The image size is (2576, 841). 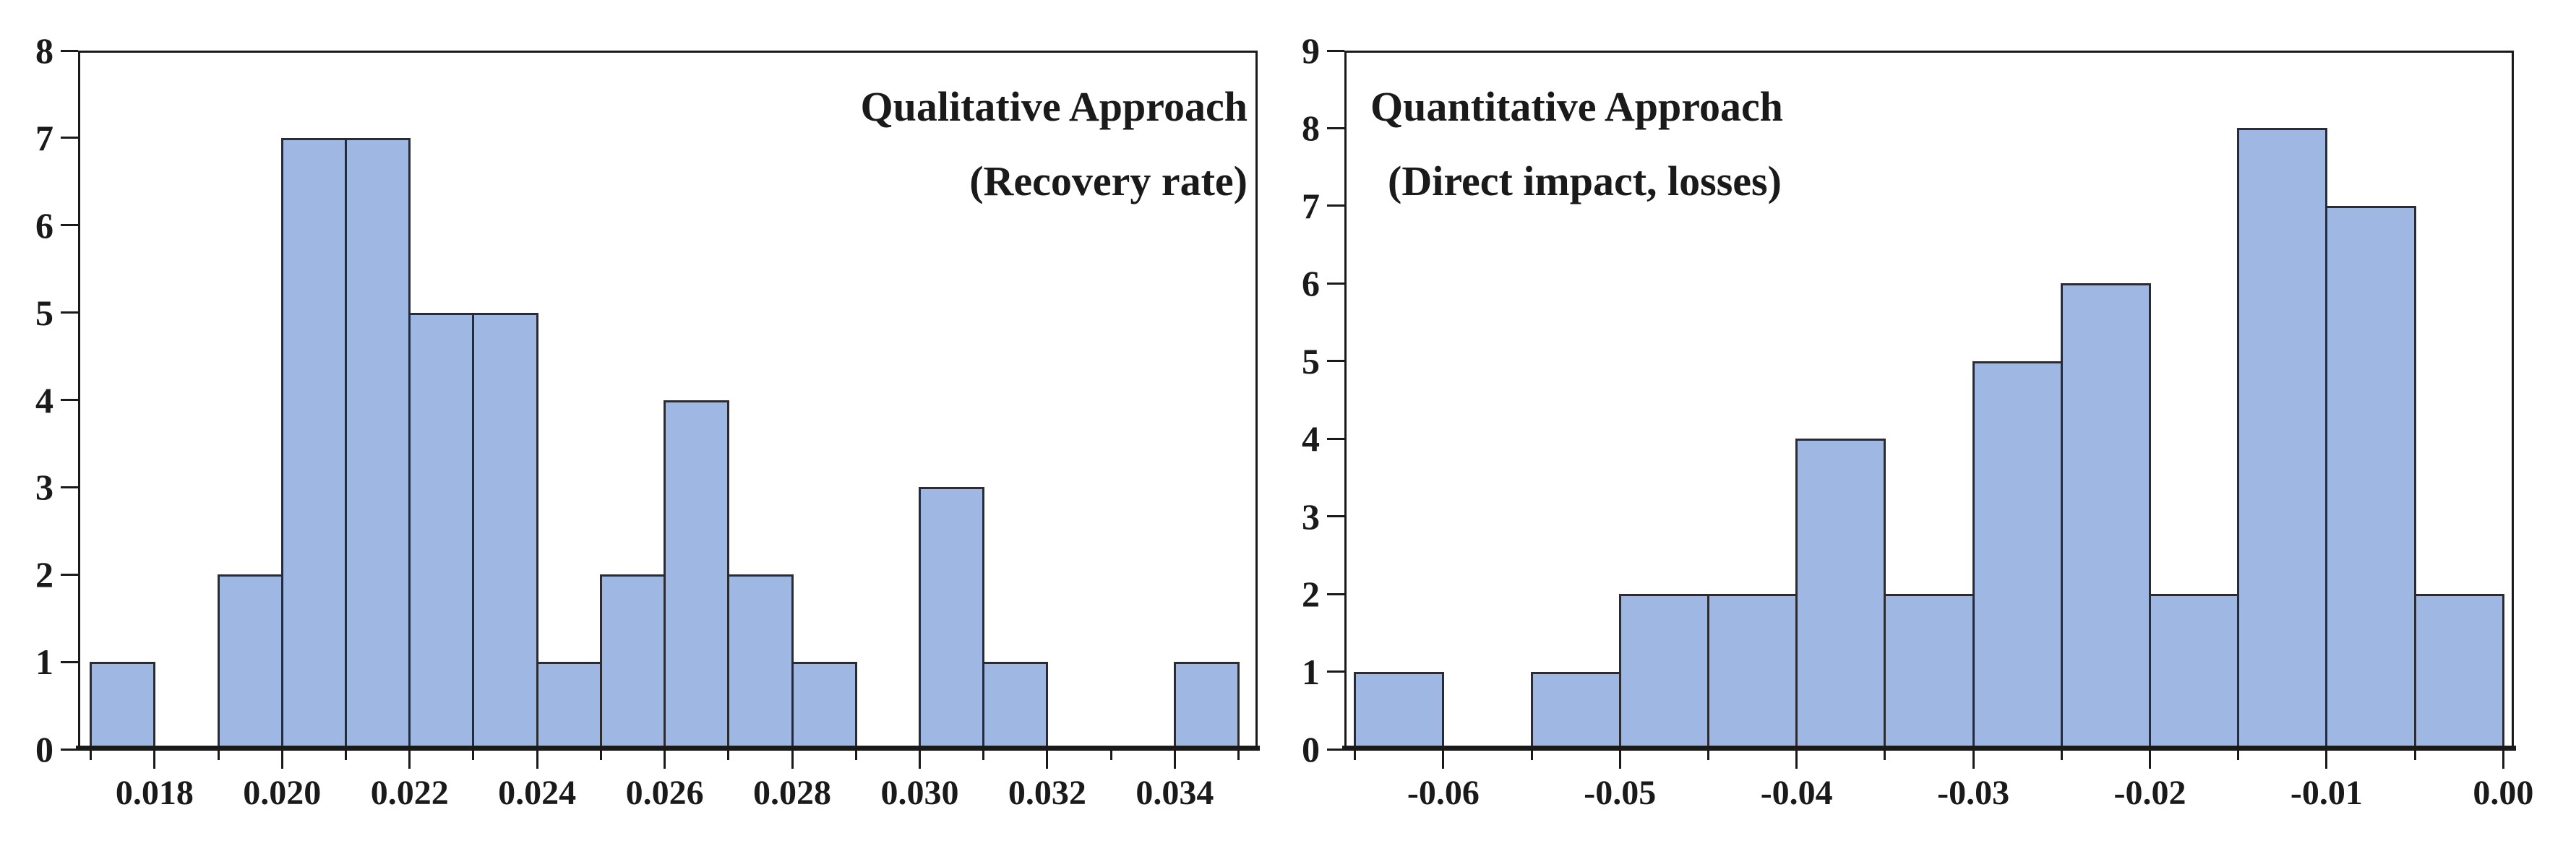 I want to click on chart-subtitle-text: (Direct impact, losses), so click(x=1585, y=181).